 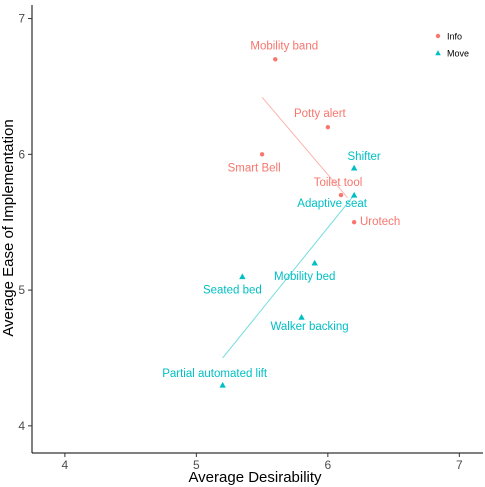 What do you see at coordinates (438, 36) in the screenshot?
I see `legend-info-key` at bounding box center [438, 36].